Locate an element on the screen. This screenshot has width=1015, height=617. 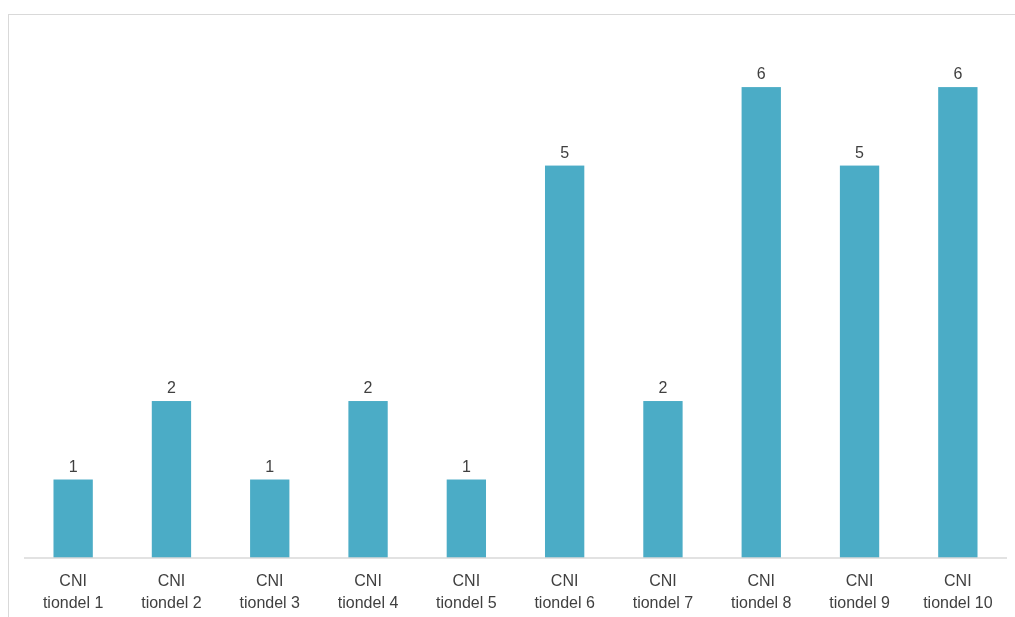
x-tick-label: CNI tiondel 5 is located at coordinates (466, 591).